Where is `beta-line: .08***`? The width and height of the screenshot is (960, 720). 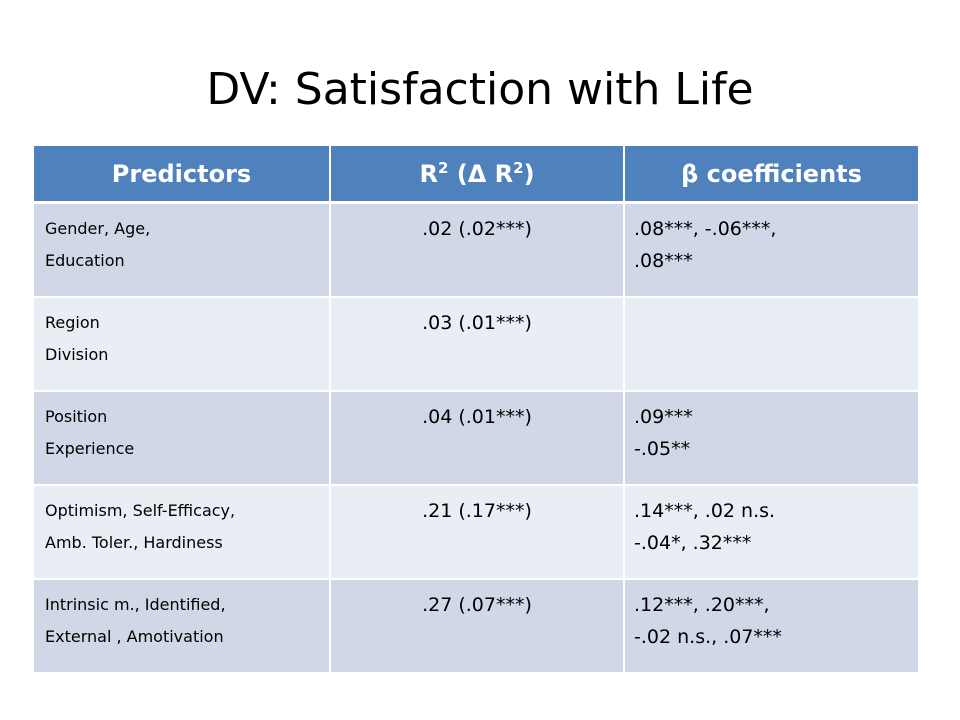
beta-line: .08*** is located at coordinates (663, 261).